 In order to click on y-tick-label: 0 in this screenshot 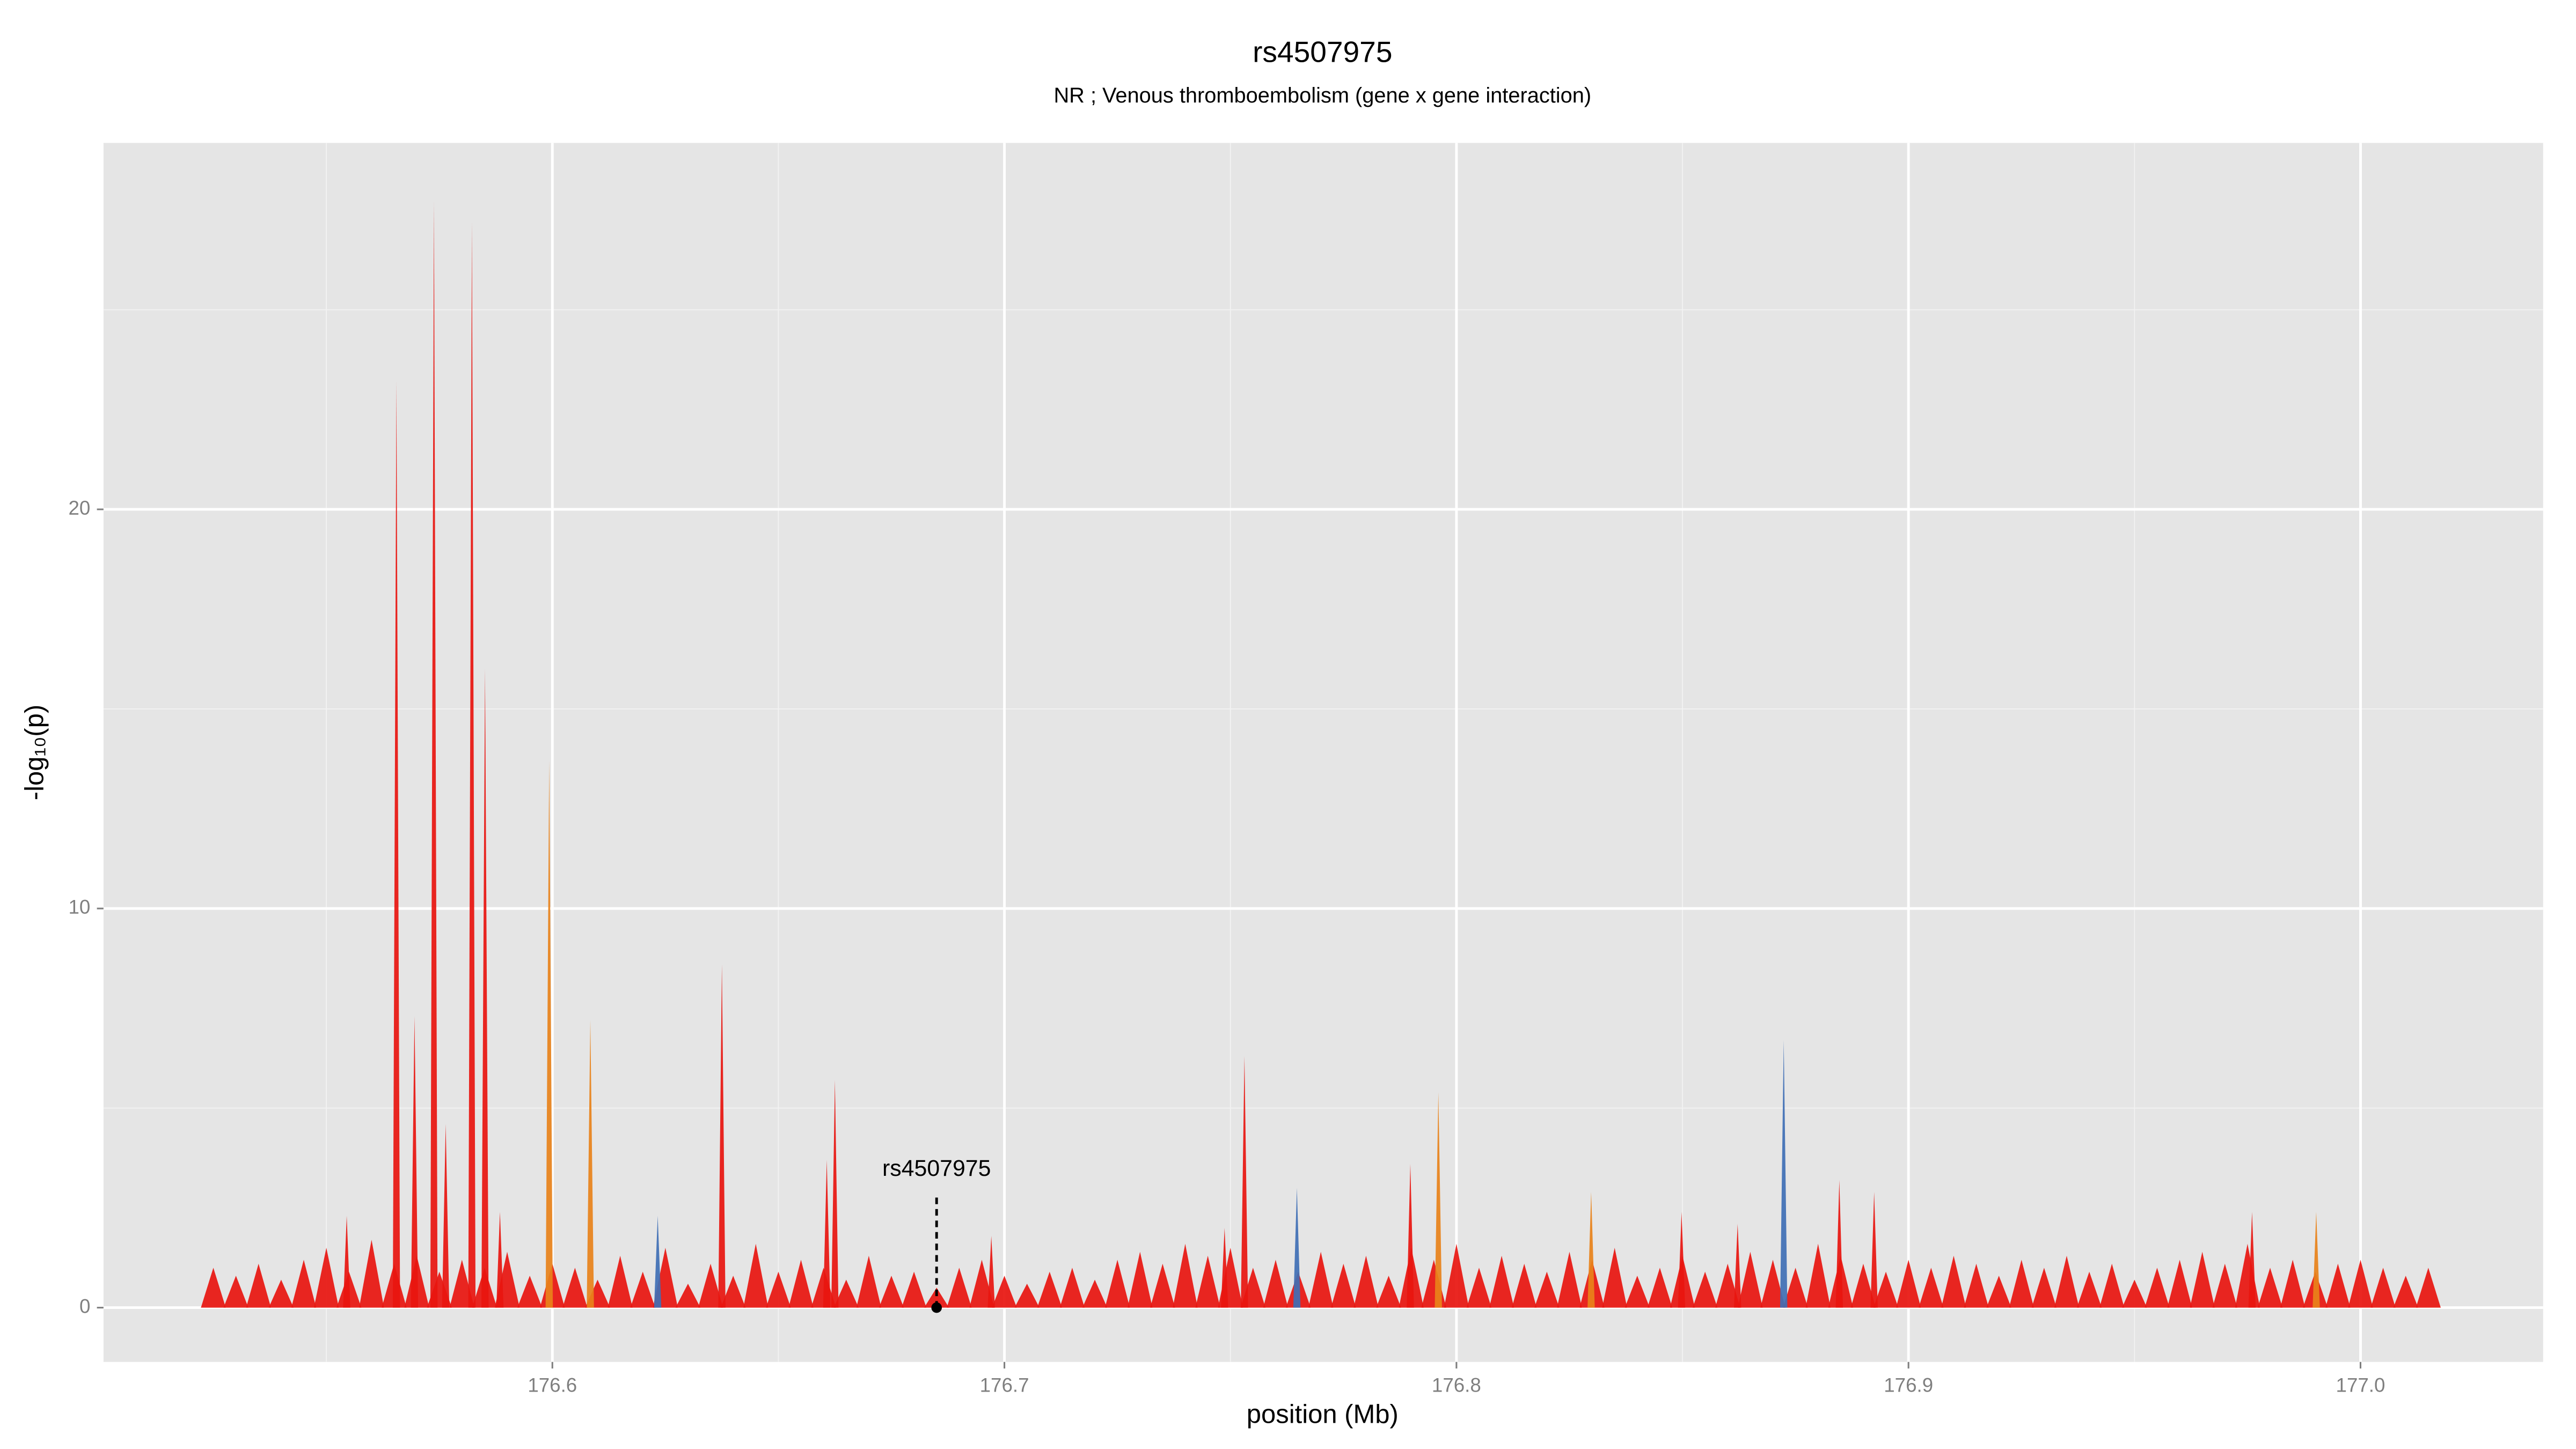, I will do `click(84, 1306)`.